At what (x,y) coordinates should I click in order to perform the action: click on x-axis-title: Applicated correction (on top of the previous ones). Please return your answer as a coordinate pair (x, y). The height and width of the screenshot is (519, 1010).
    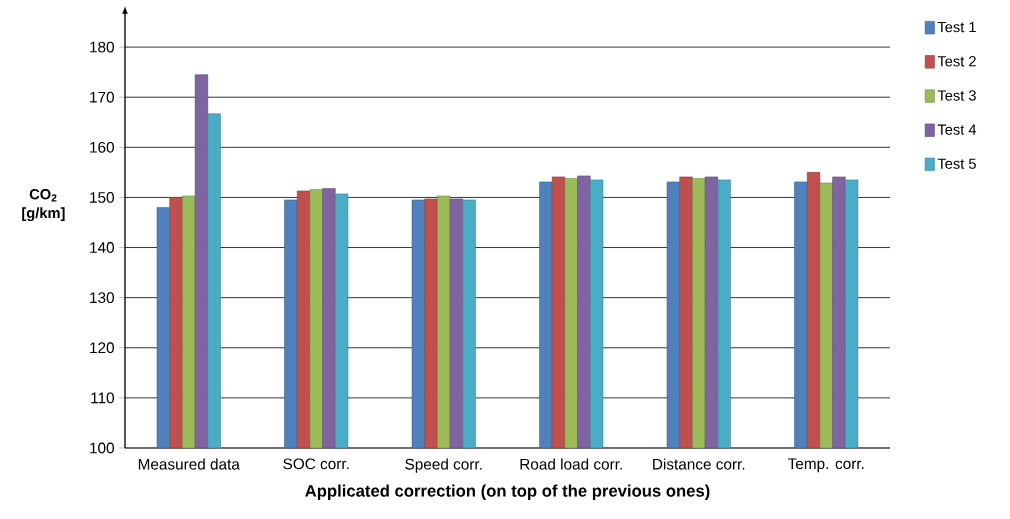
    Looking at the image, I should click on (507, 492).